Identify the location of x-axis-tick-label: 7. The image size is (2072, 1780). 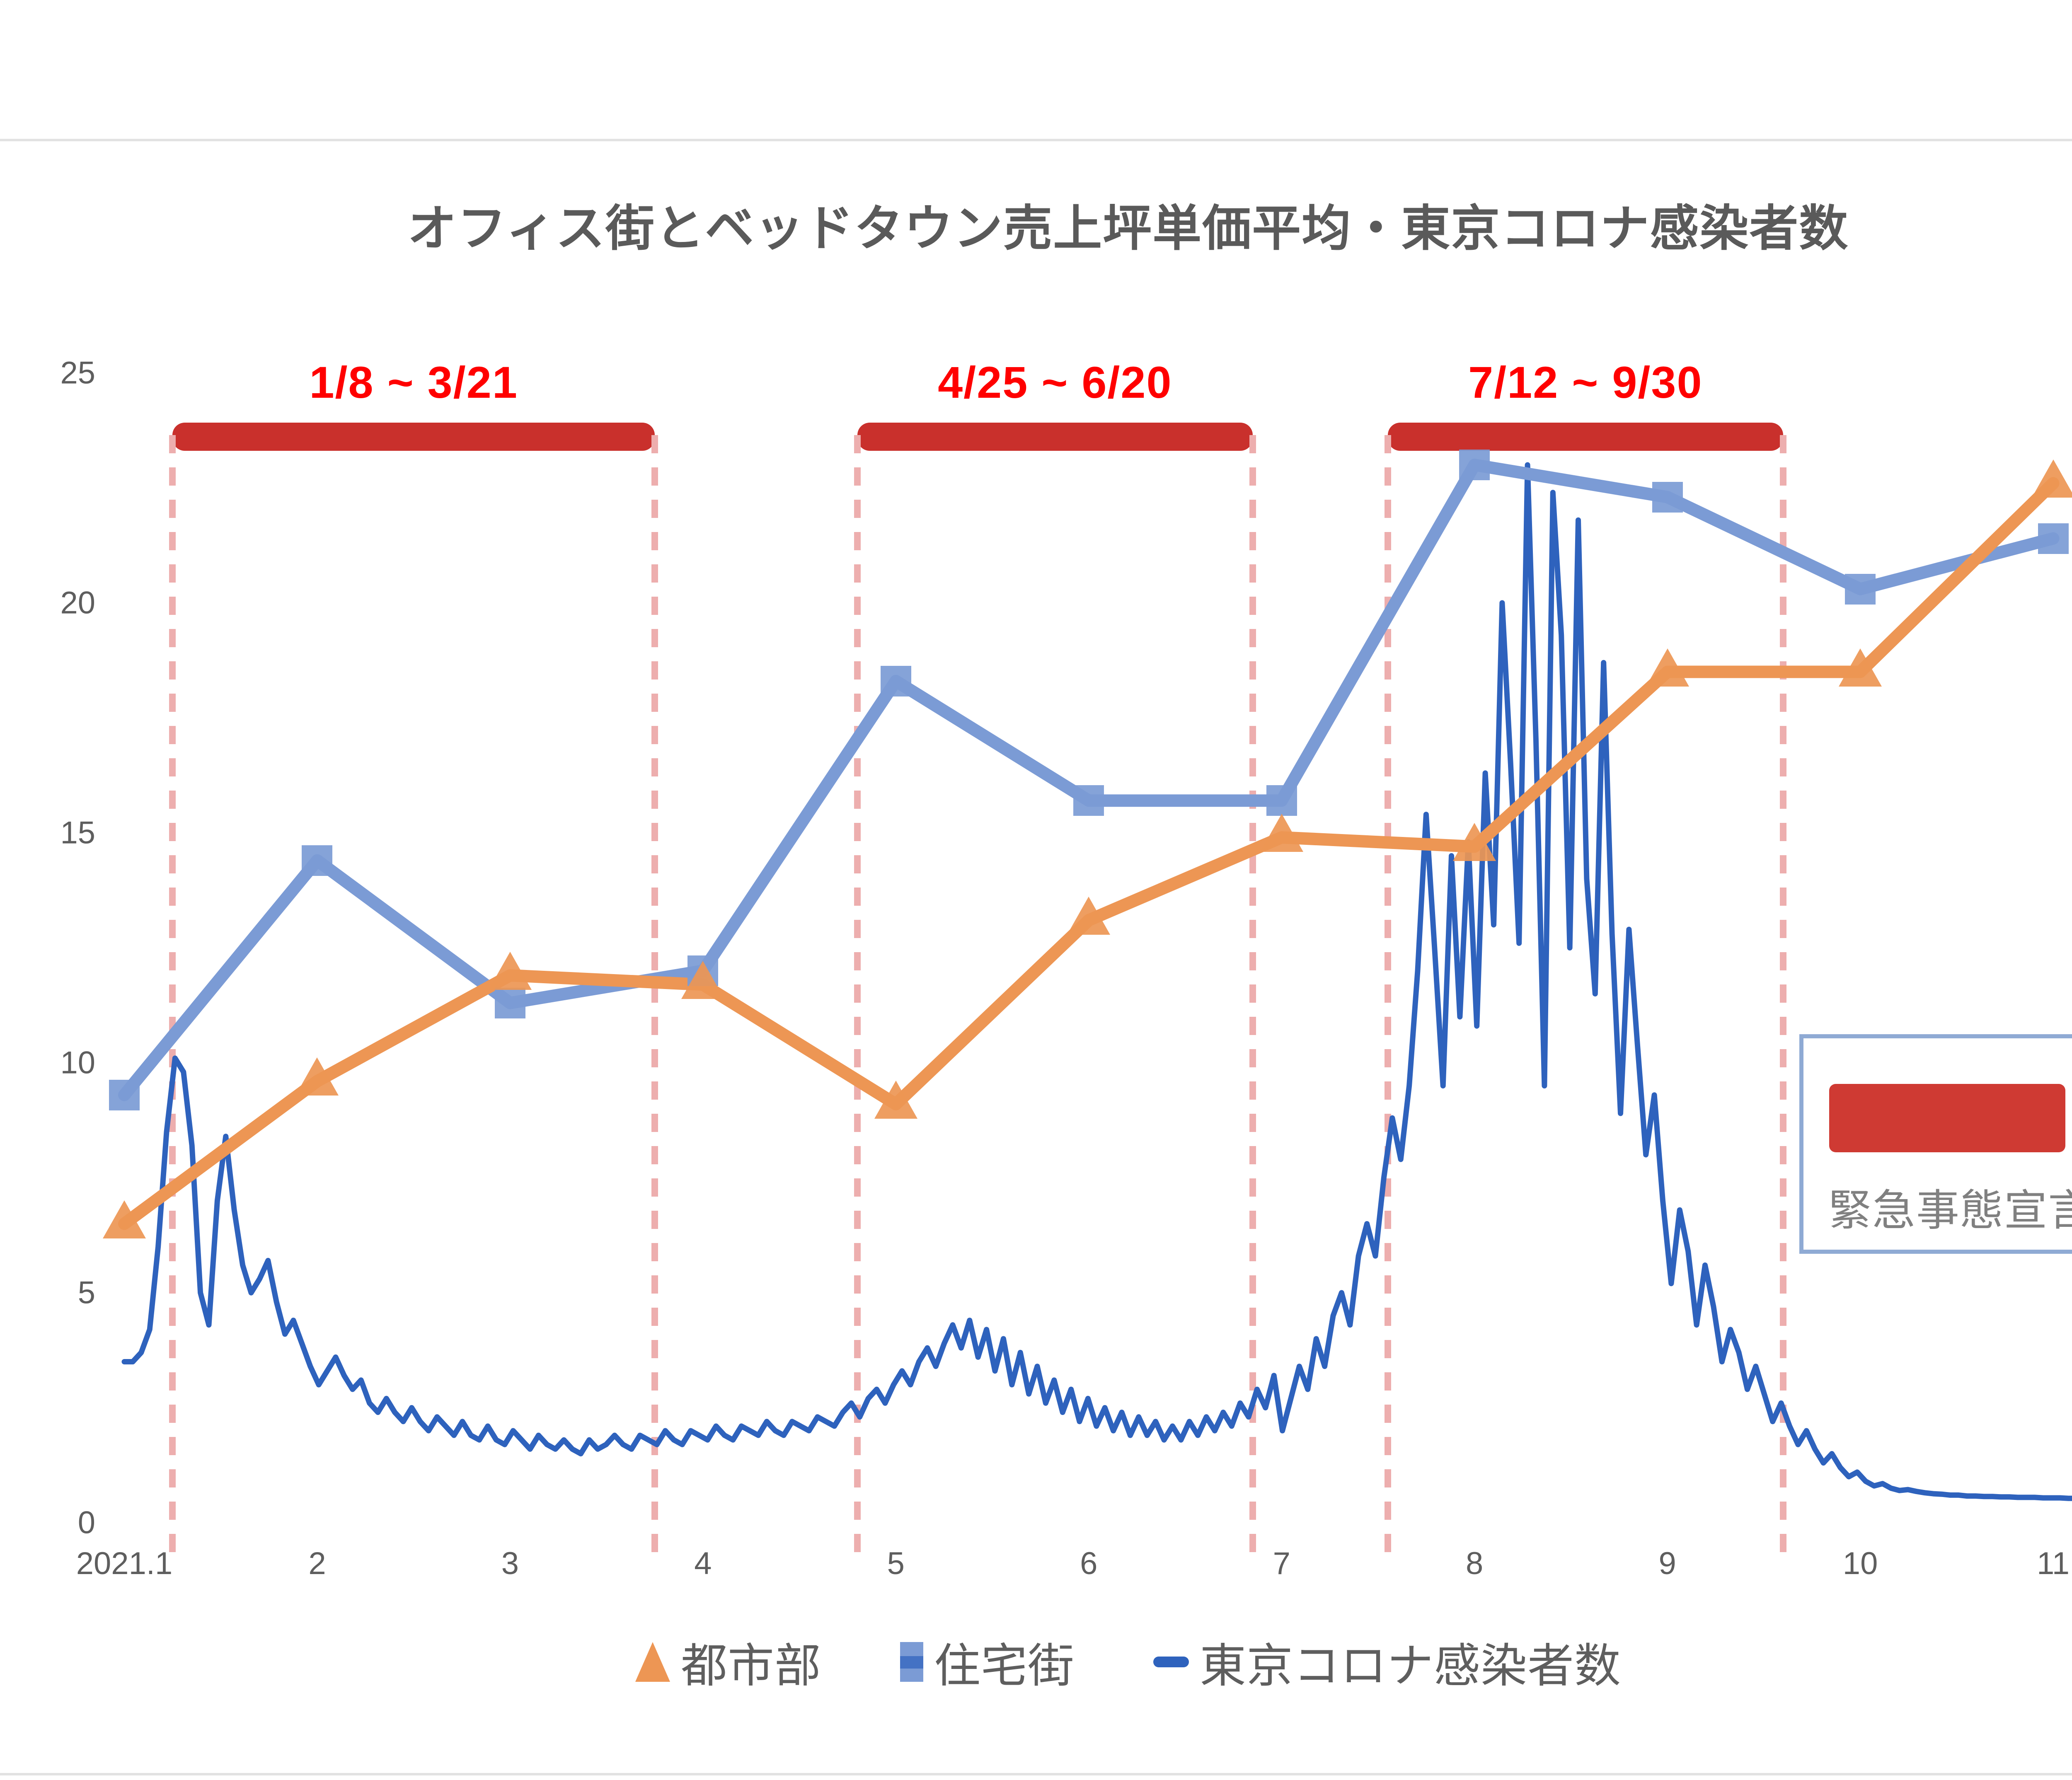
(1281, 1563).